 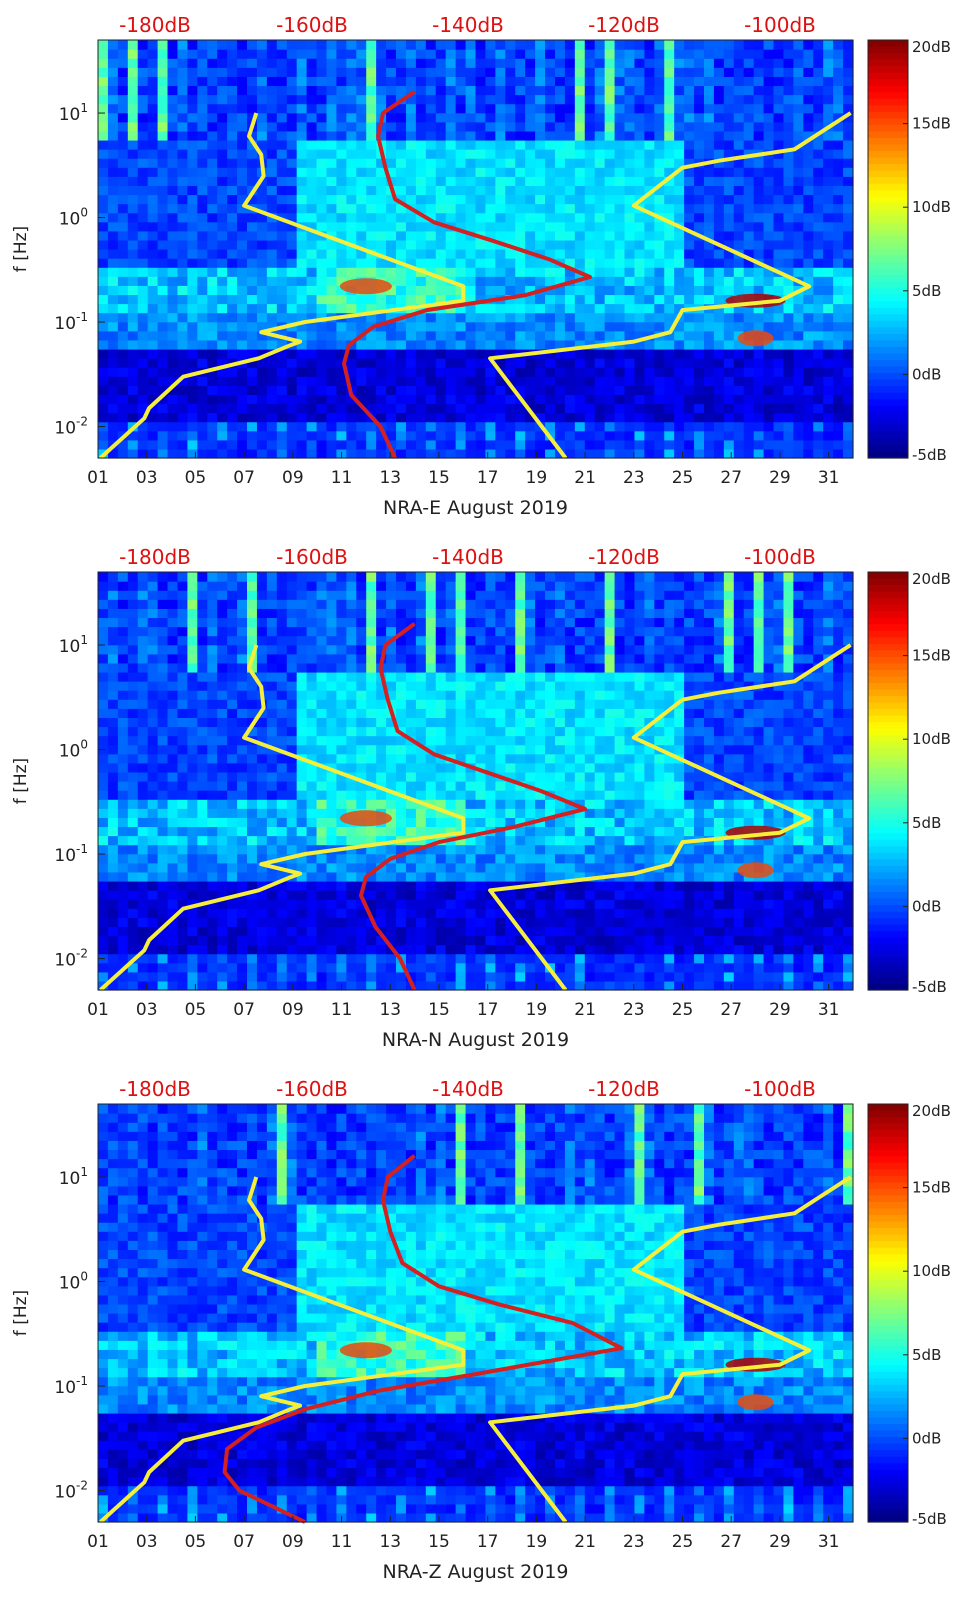 What do you see at coordinates (829, 1010) in the screenshot?
I see `x-tick-label: 31` at bounding box center [829, 1010].